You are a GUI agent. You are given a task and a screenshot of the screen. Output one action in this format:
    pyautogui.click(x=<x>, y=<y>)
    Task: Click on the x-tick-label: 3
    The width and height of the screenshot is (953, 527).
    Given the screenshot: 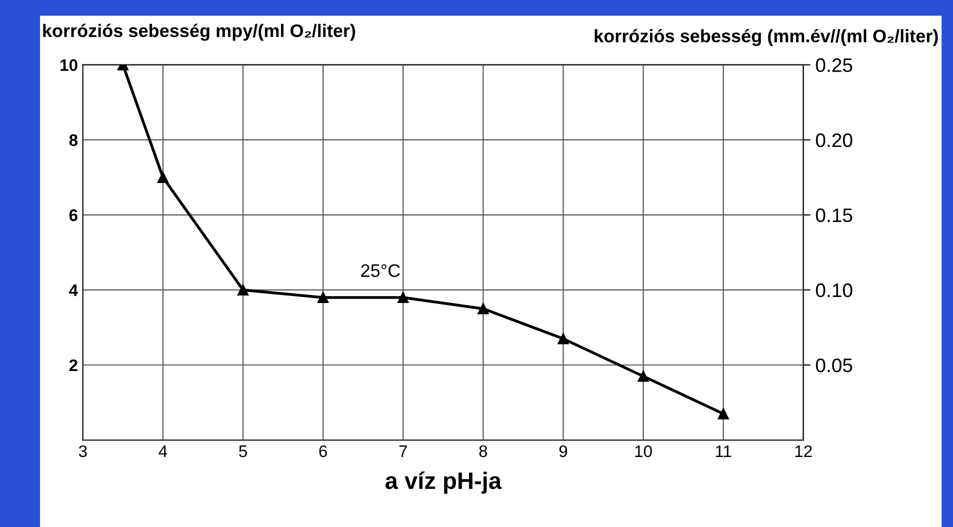 What is the action you would take?
    pyautogui.click(x=82, y=451)
    